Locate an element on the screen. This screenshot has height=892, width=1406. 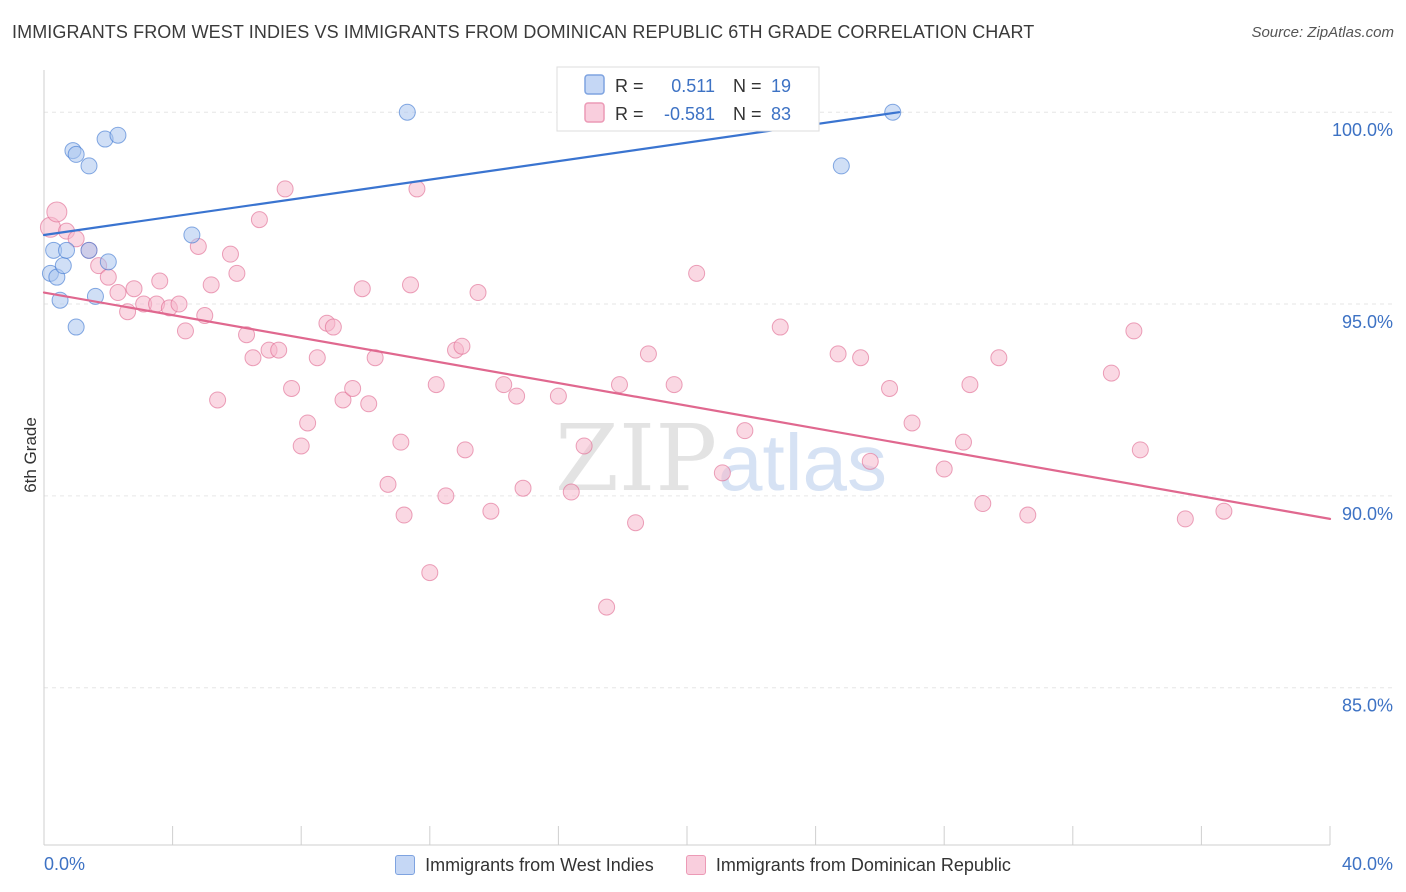
stats-legend-swatch-pink is located at coordinates (594, 112).